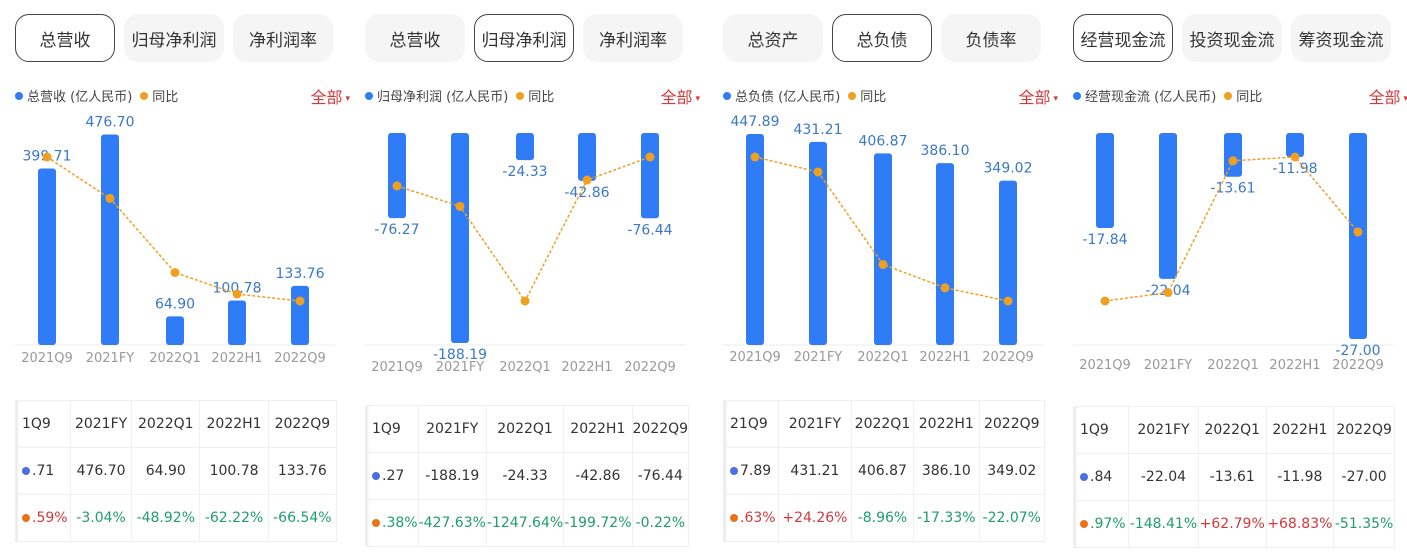  I want to click on cell-text: -24.33, so click(525, 476).